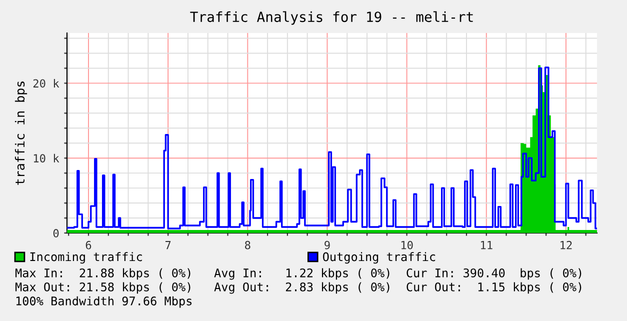 The image size is (627, 321). I want to click on x-tick-label: 8, so click(247, 245).